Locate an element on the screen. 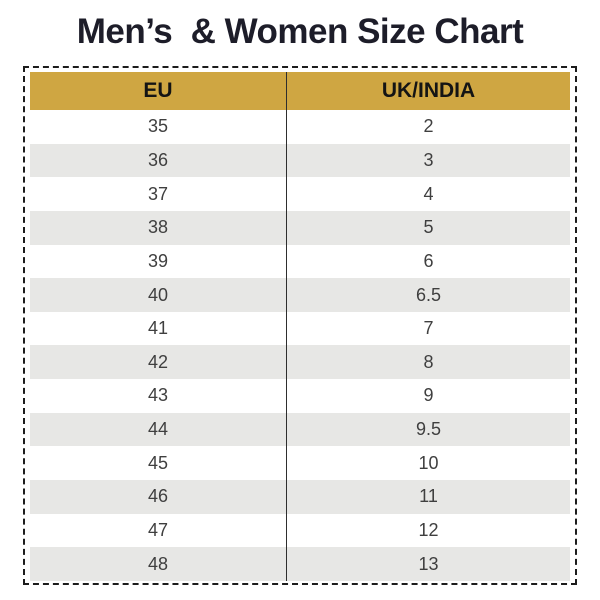 This screenshot has height=600, width=600. page-title: Men’s & Women Size Chart is located at coordinates (300, 31).